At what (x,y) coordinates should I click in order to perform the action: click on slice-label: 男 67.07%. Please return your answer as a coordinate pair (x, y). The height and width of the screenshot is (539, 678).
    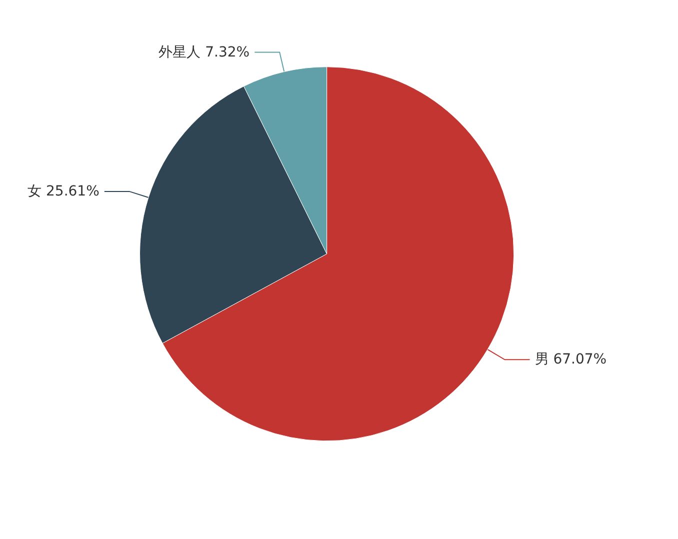
    Looking at the image, I should click on (570, 360).